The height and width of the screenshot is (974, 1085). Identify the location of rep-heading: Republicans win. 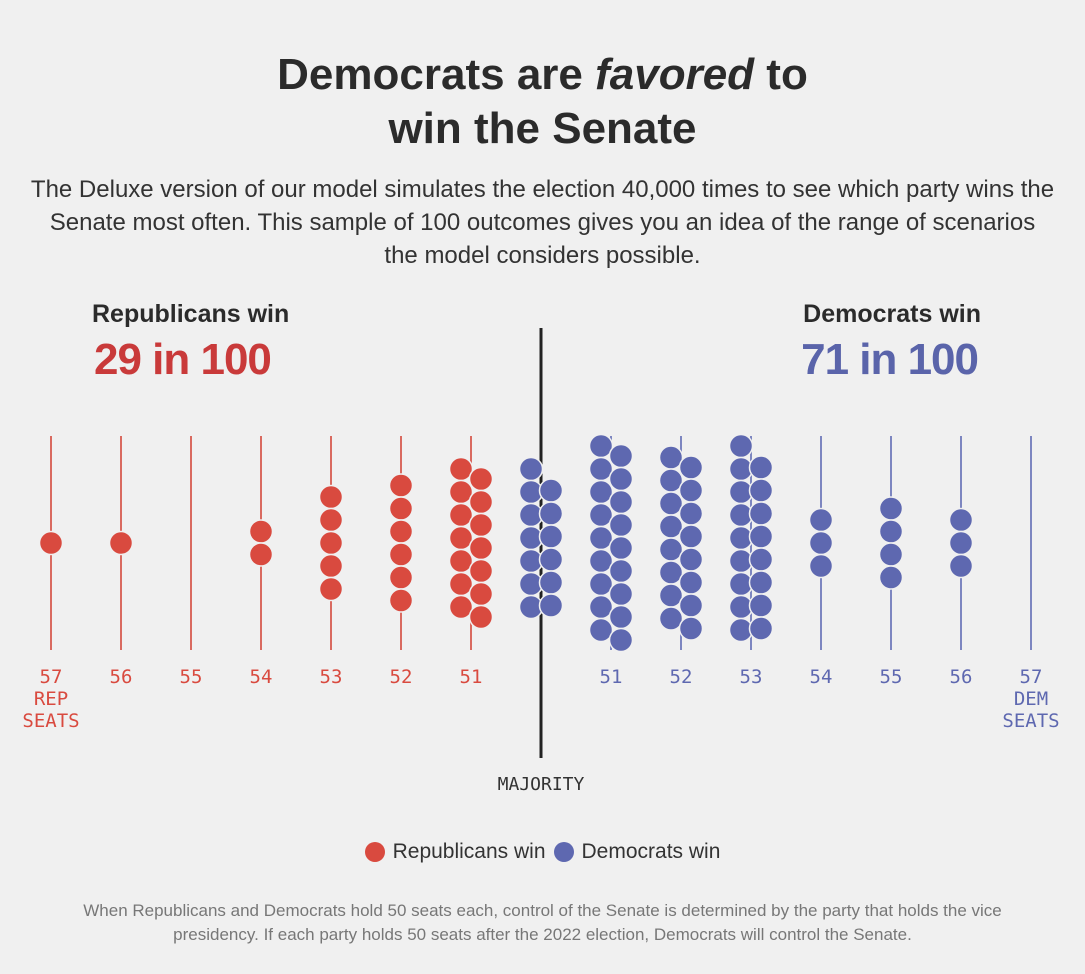
(191, 314).